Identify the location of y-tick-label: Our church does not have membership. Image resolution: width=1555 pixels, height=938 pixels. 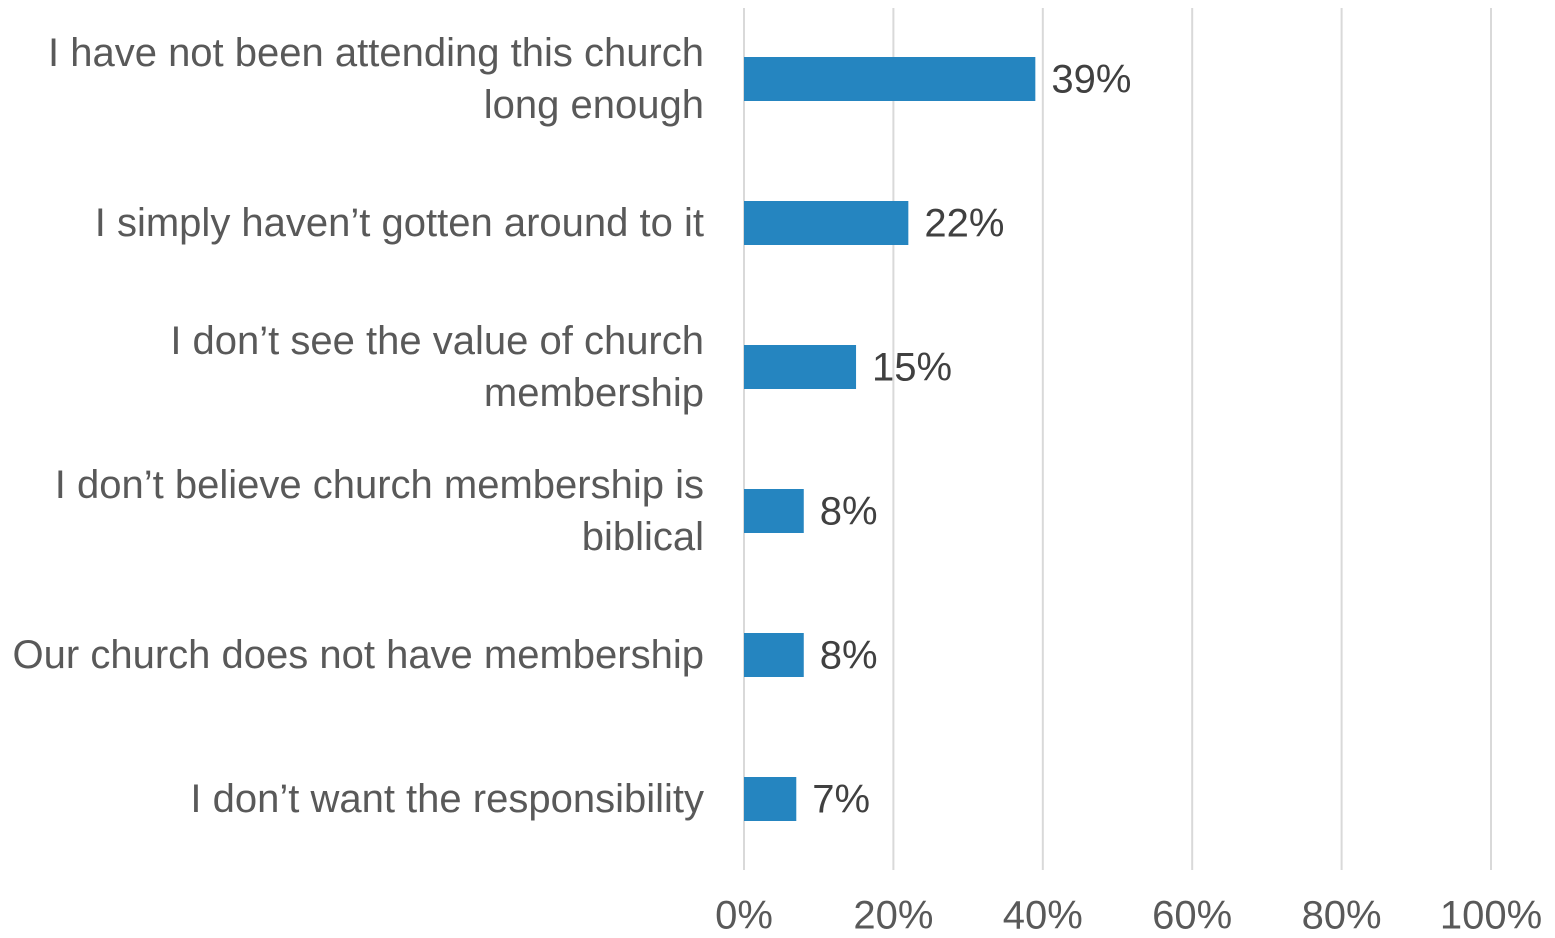
(358, 655).